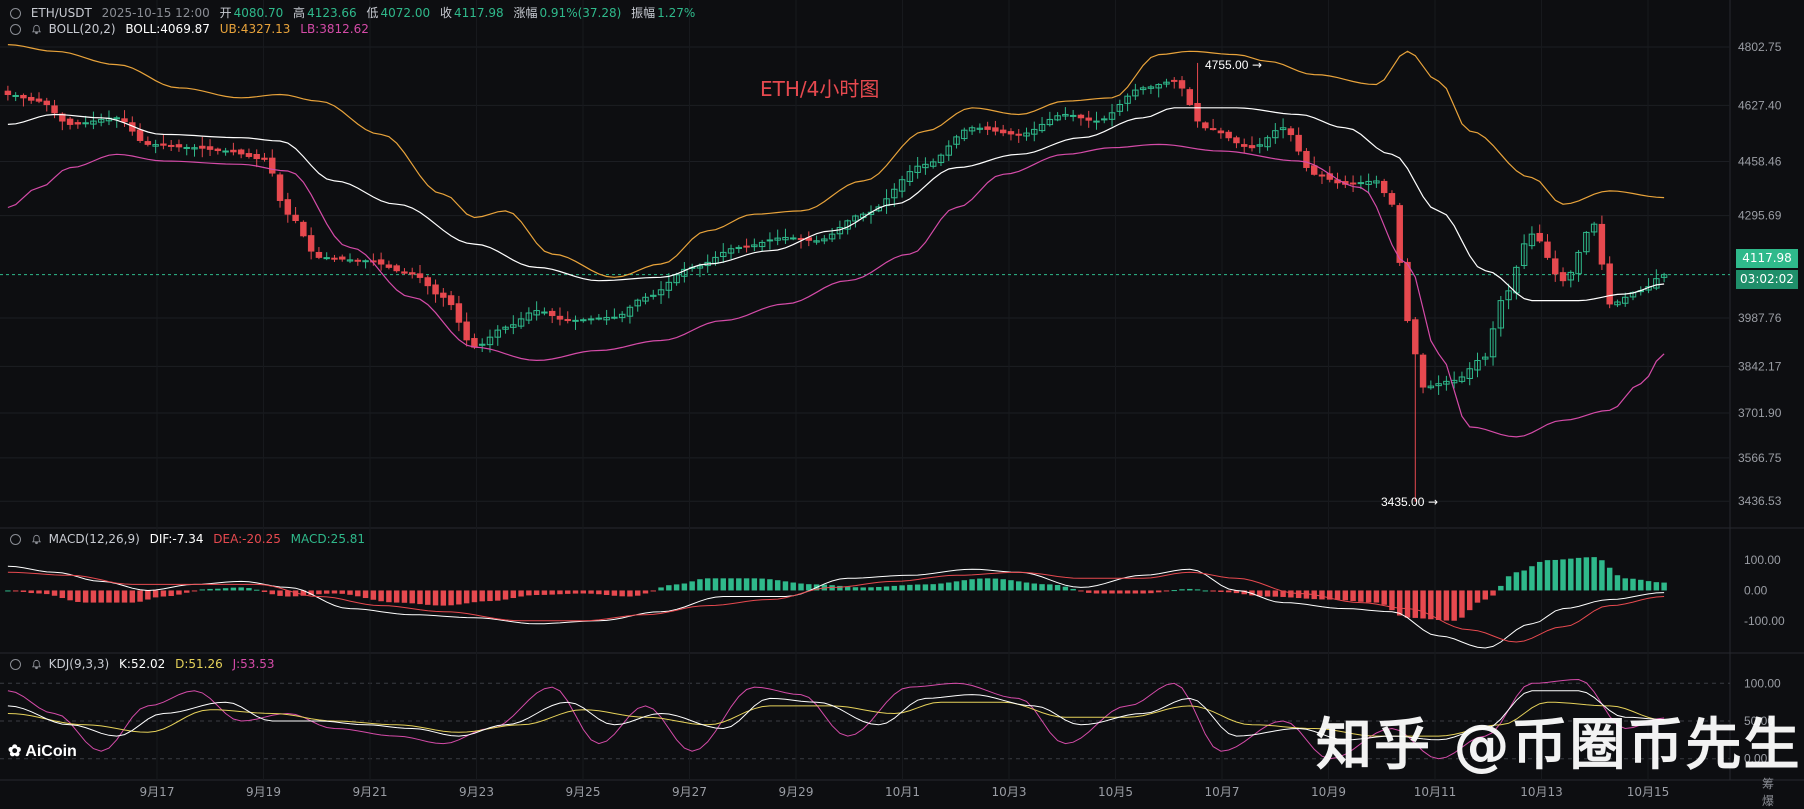  I want to click on high-value: 4123.66, so click(332, 13).